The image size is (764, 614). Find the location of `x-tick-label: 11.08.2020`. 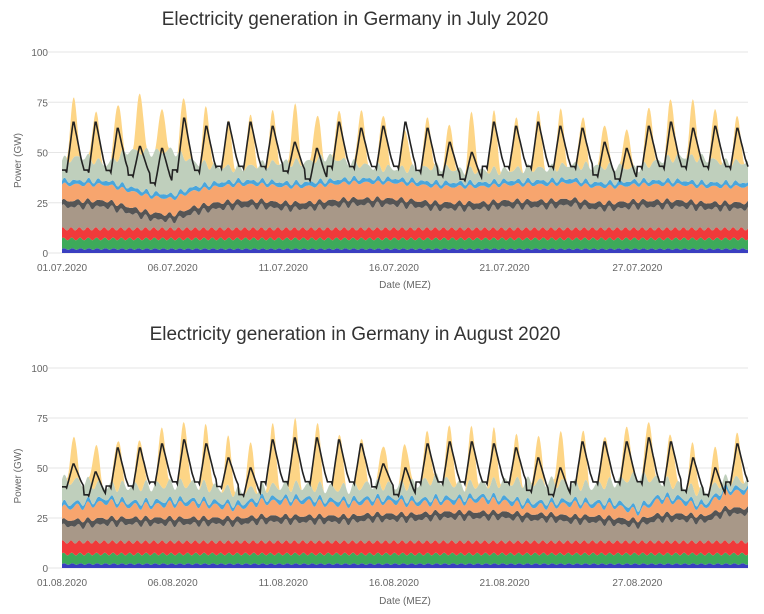

x-tick-label: 11.08.2020 is located at coordinates (284, 583).